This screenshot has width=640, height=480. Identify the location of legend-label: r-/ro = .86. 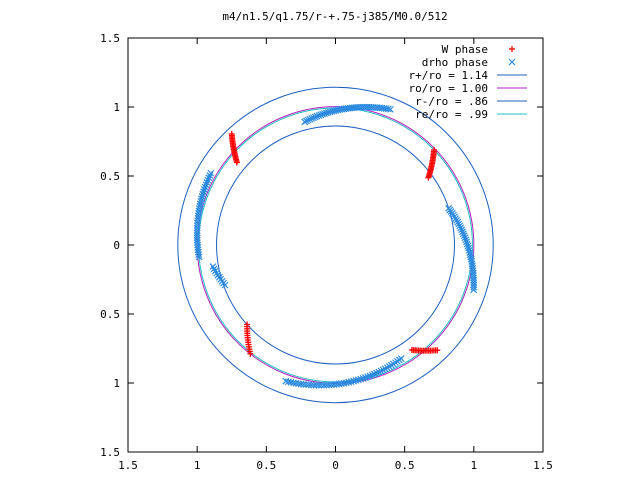
(451, 101).